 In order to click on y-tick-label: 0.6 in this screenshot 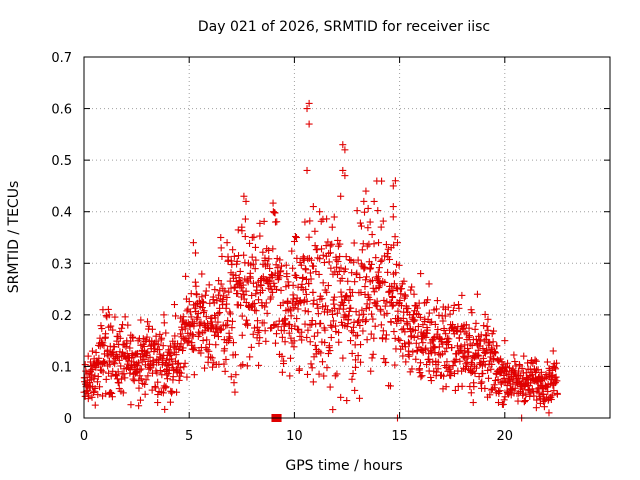, I will do `click(61, 110)`.